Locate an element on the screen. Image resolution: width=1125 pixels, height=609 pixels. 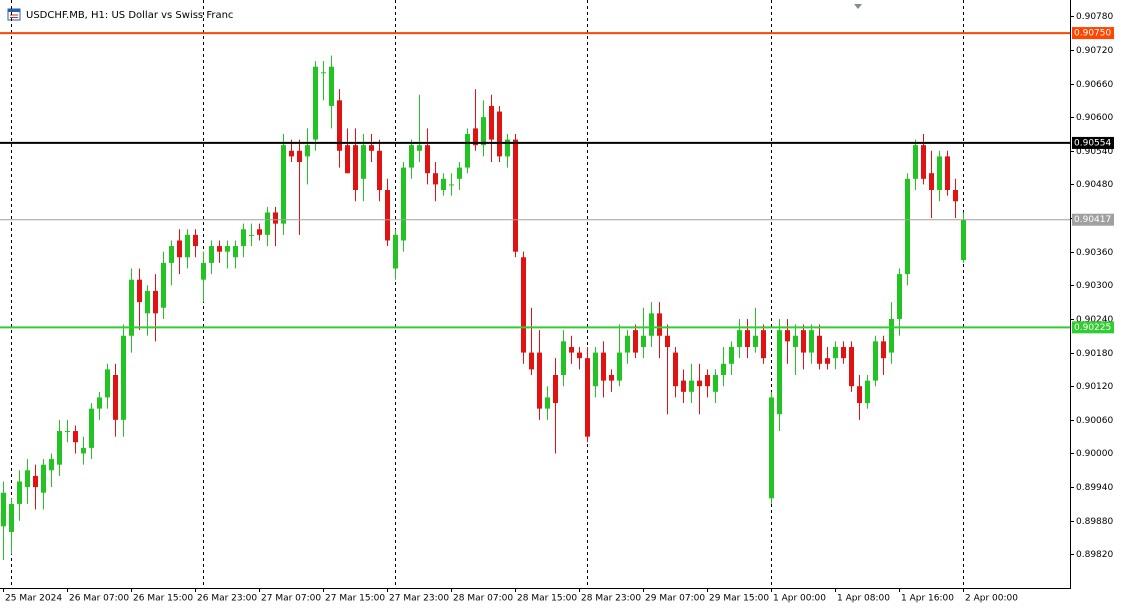
y-tick-label: 0.90480 is located at coordinates (1094, 185).